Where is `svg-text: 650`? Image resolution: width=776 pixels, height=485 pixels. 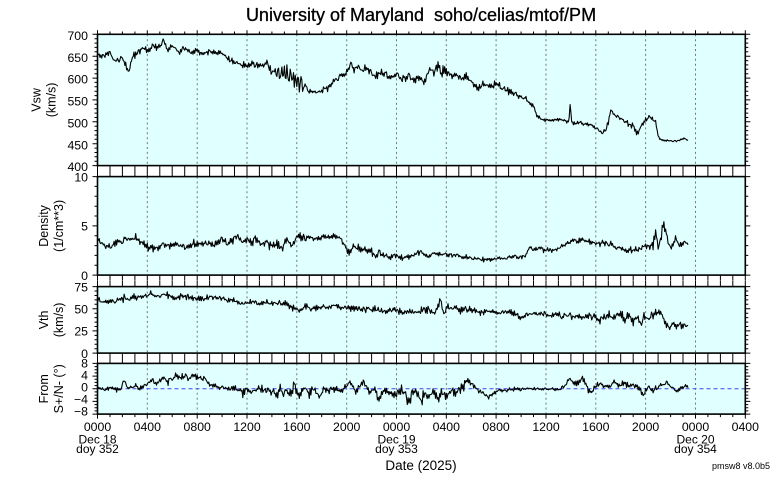
svg-text: 650 is located at coordinates (77, 58).